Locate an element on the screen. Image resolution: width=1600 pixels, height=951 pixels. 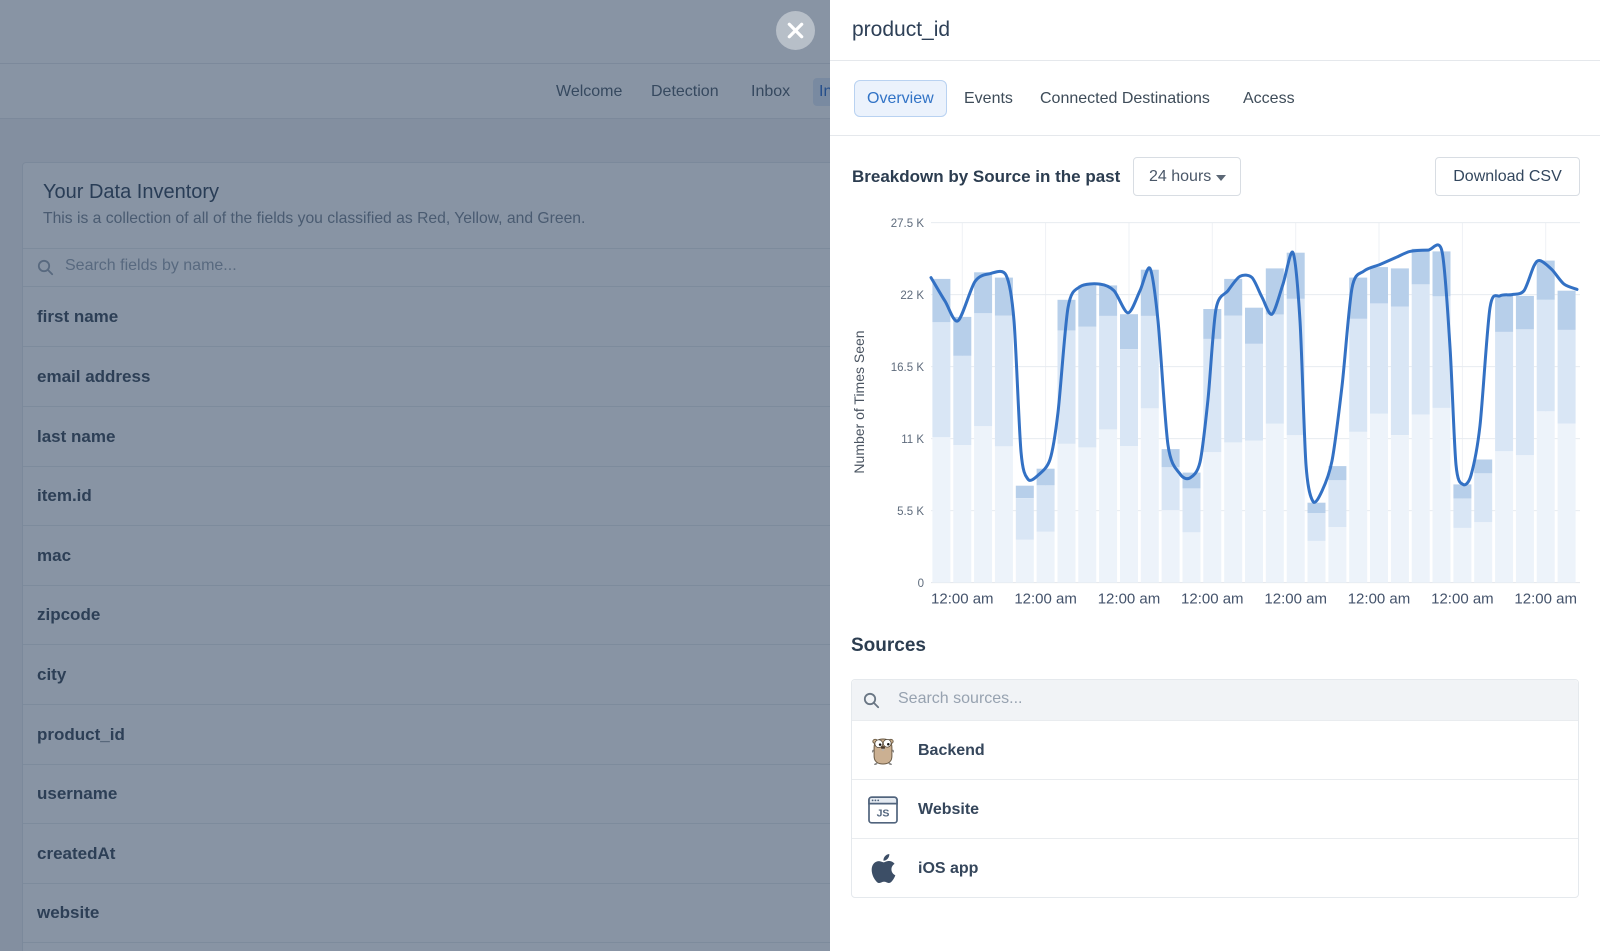
svg-text: Number of Times Seen is located at coordinates (859, 401).